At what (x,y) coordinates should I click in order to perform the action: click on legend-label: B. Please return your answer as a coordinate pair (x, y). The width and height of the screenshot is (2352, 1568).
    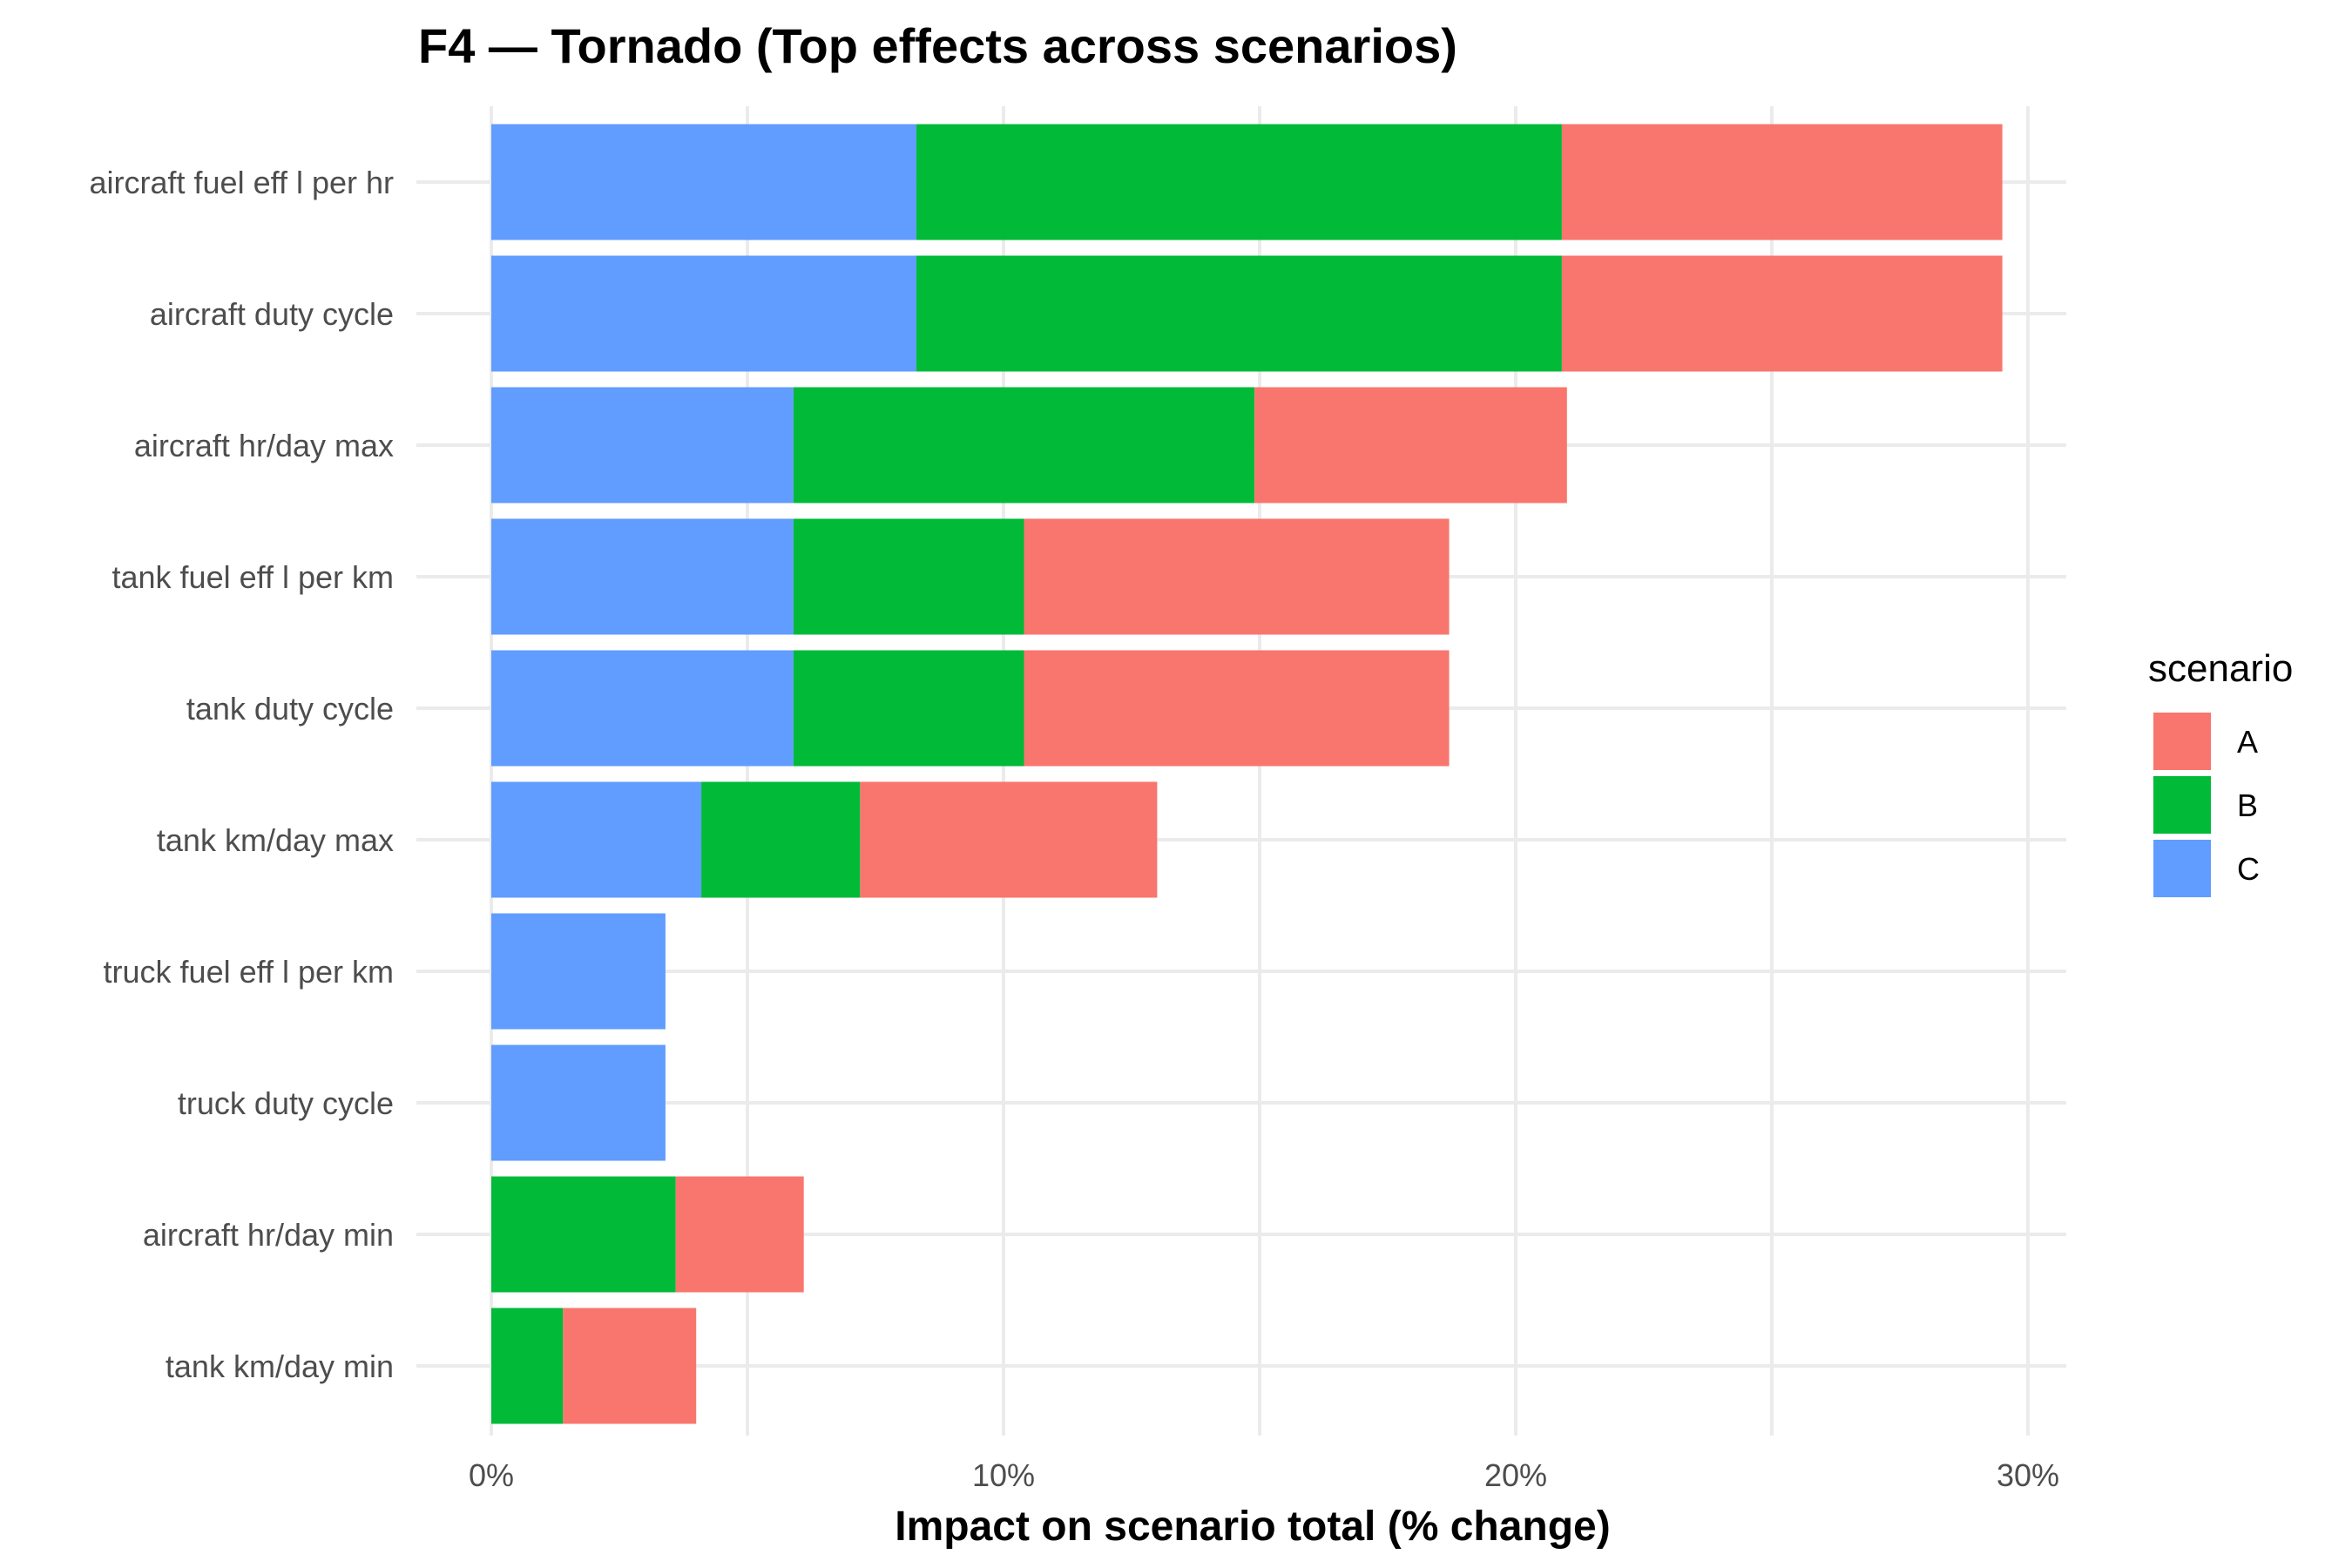
    Looking at the image, I should click on (2248, 805).